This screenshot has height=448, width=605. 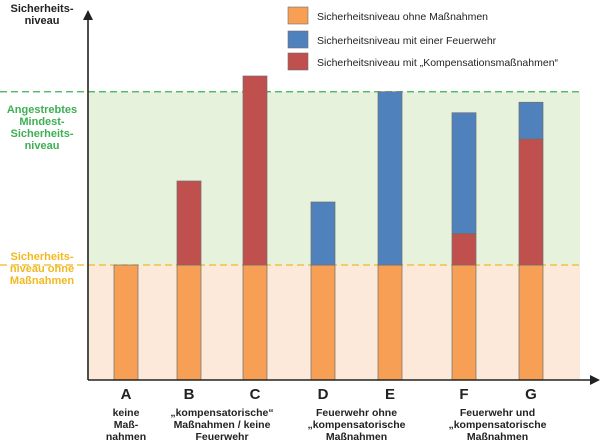 What do you see at coordinates (42, 21) in the screenshot?
I see `y-axis-title-line: niveau` at bounding box center [42, 21].